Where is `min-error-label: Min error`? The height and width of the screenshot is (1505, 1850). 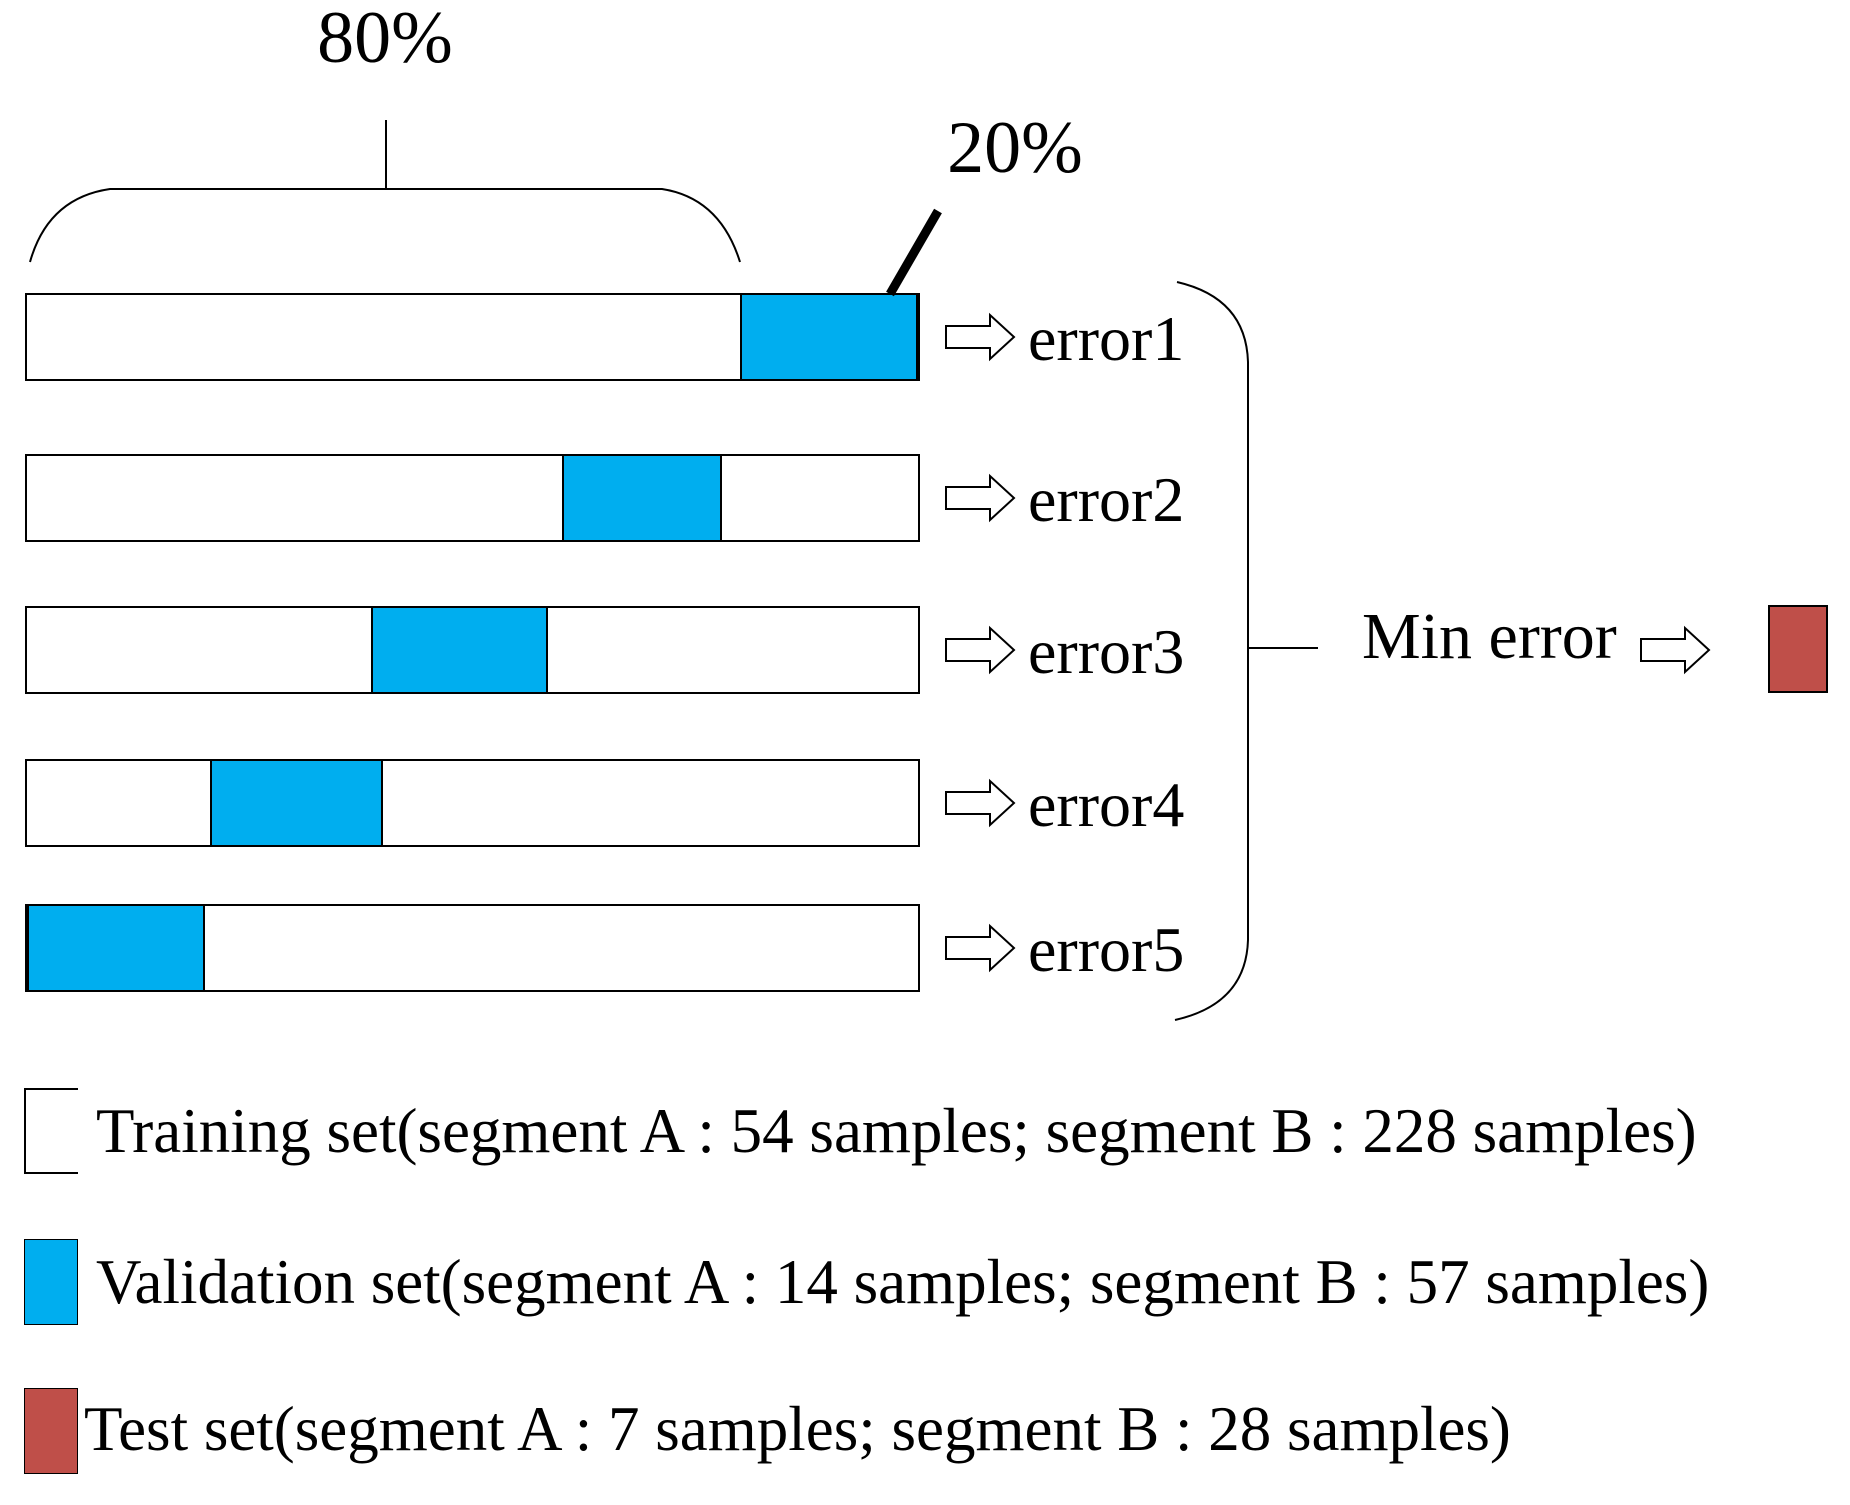 min-error-label: Min error is located at coordinates (1489, 636).